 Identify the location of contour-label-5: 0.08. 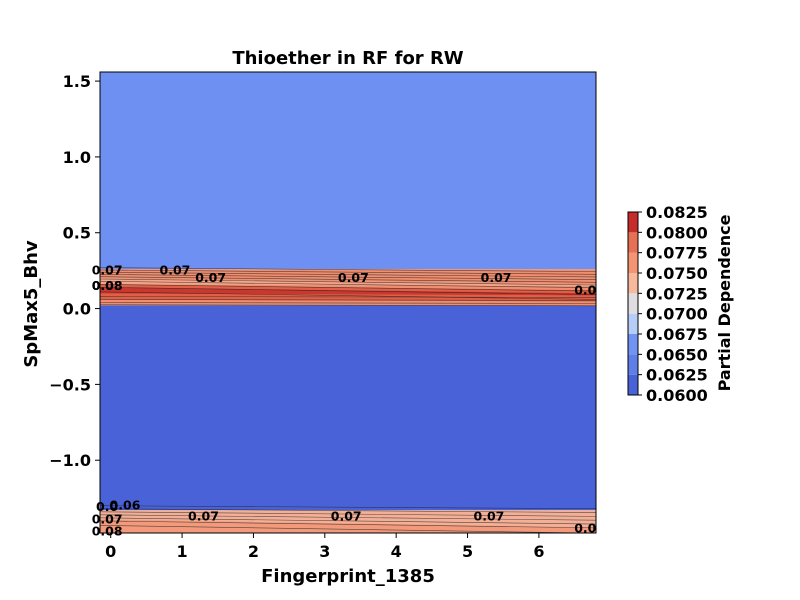
(107, 285).